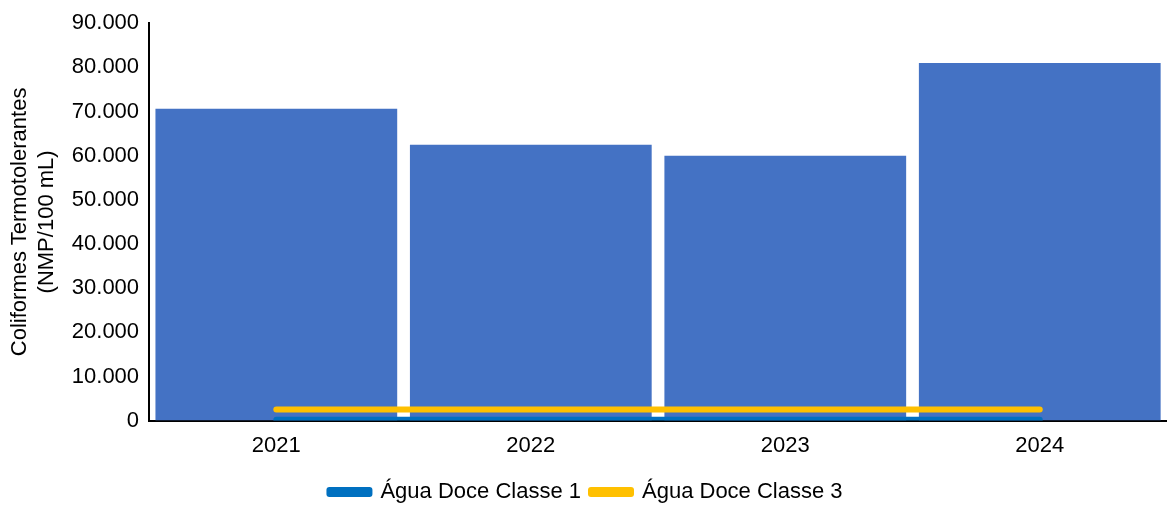 This screenshot has height=513, width=1167. I want to click on x-tick-label: 2021, so click(276, 444).